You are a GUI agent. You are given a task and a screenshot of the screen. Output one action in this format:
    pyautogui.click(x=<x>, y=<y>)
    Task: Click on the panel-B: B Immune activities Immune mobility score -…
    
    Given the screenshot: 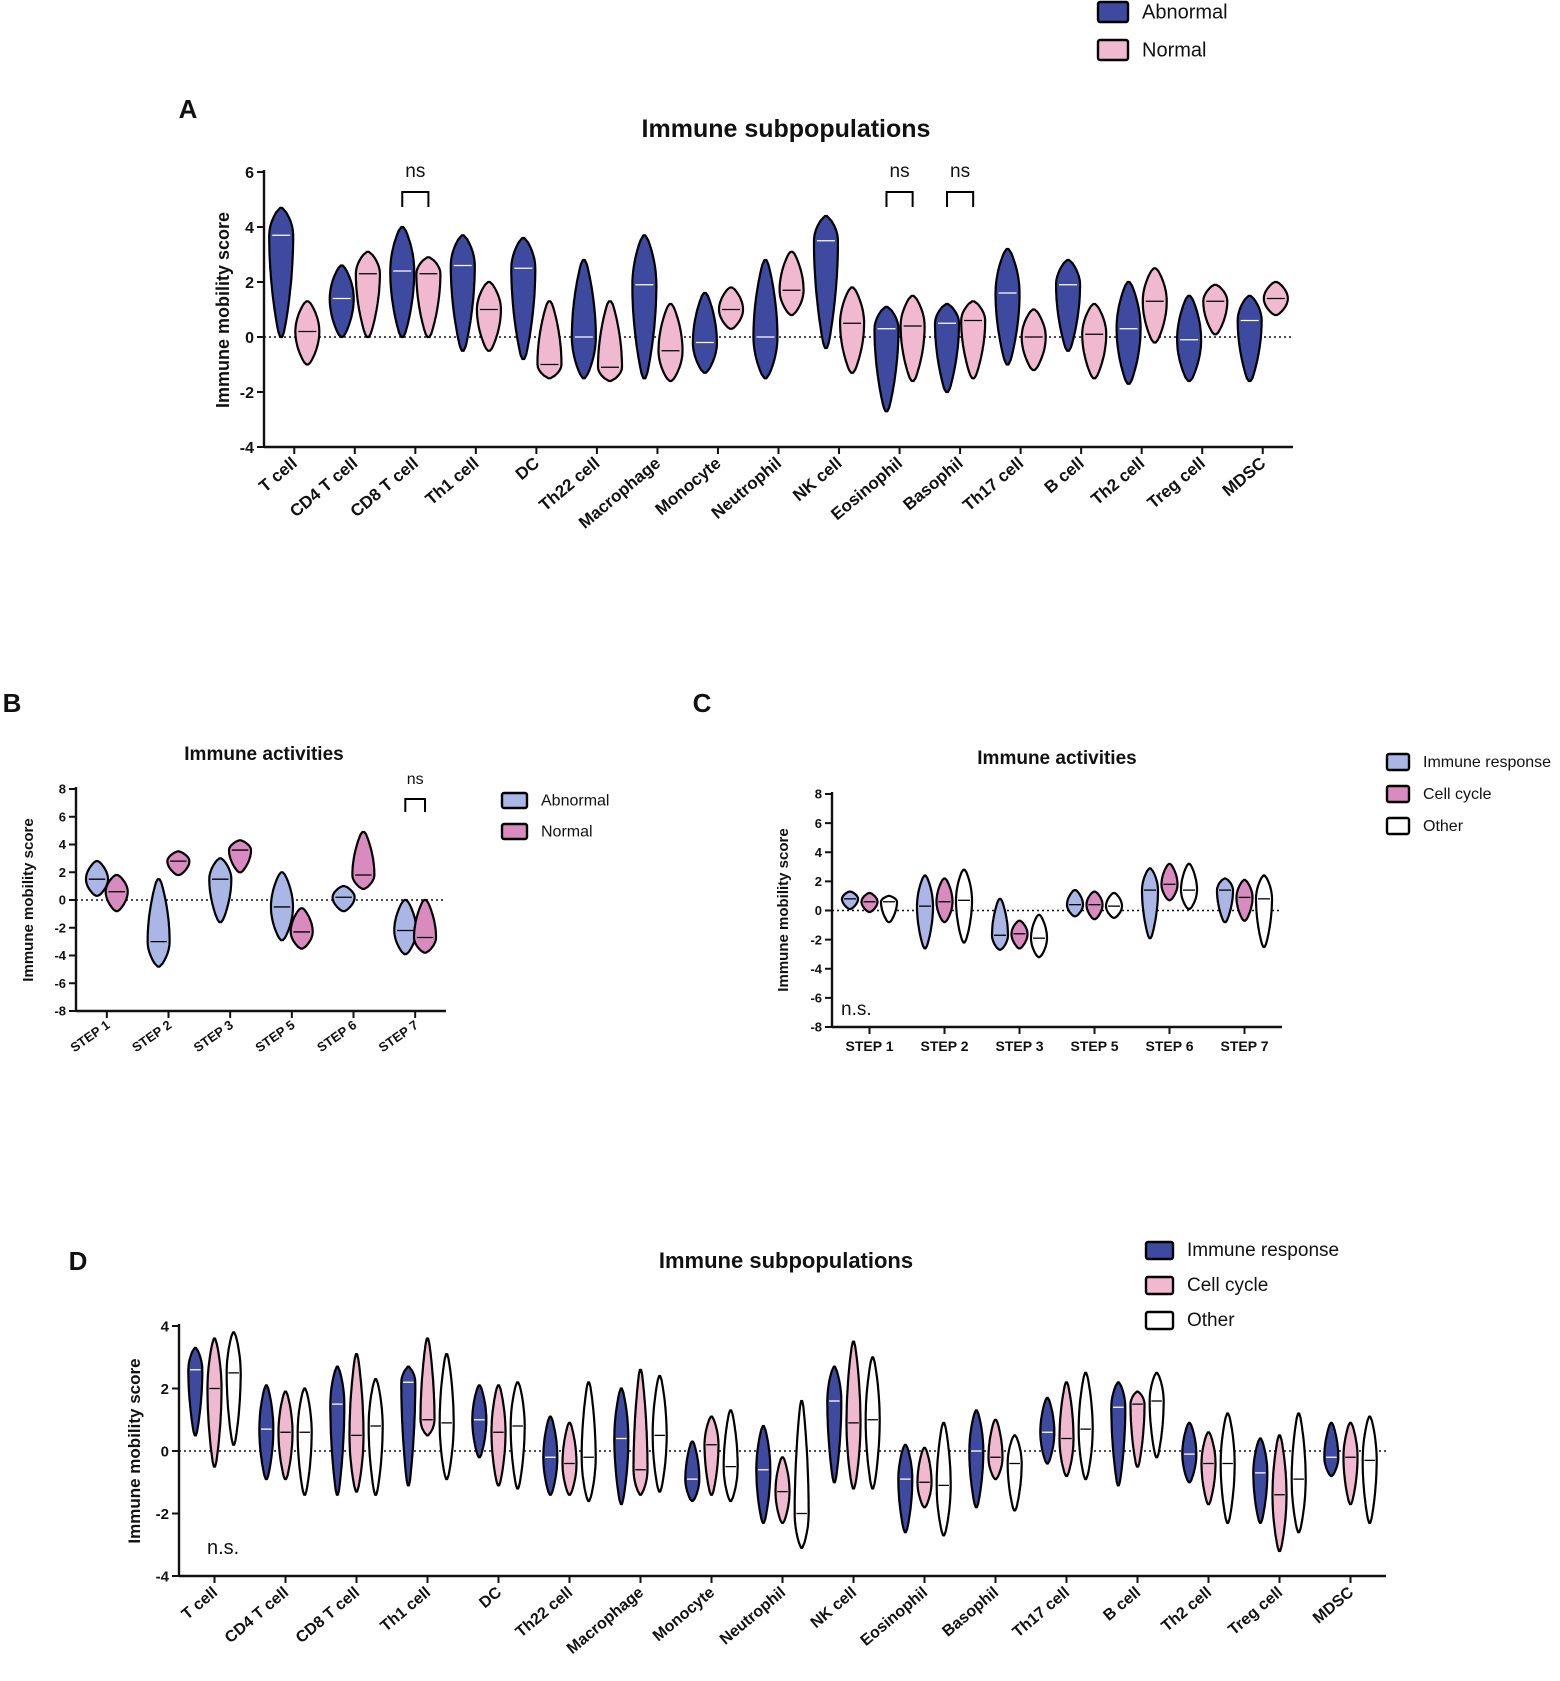 What is the action you would take?
    pyautogui.click(x=306, y=871)
    